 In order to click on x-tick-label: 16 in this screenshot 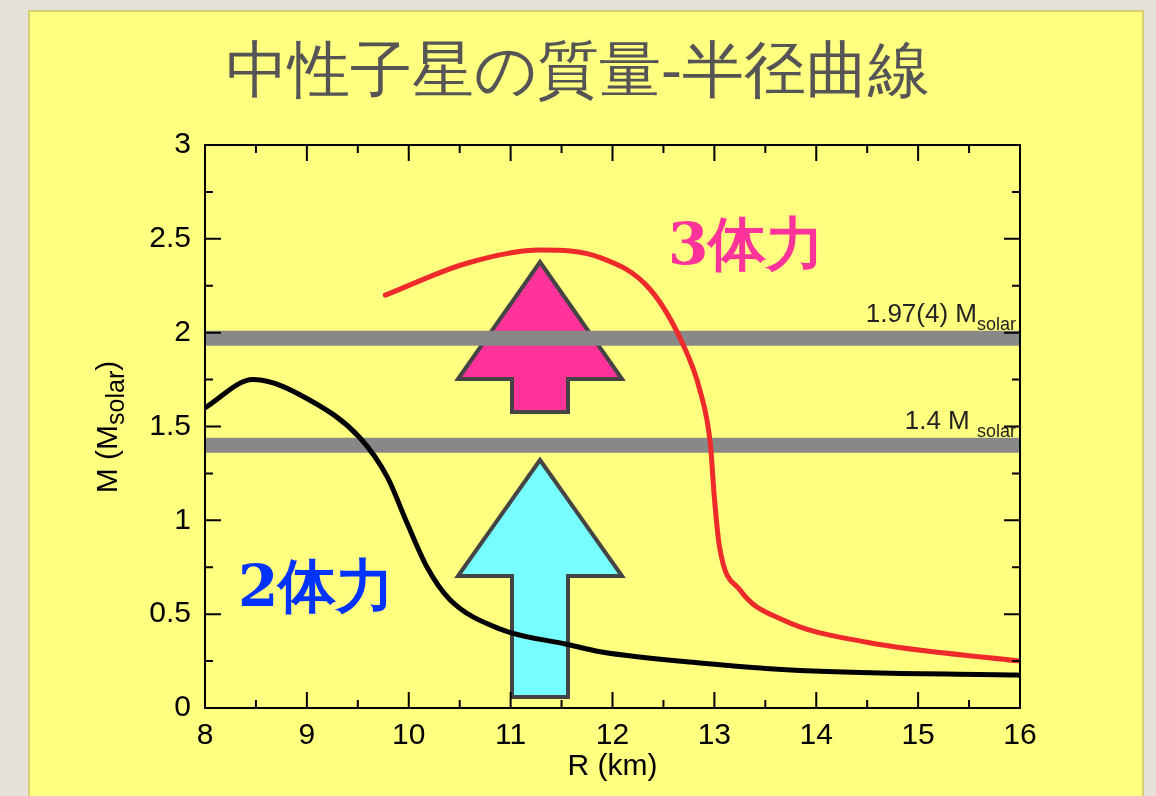, I will do `click(1020, 734)`.